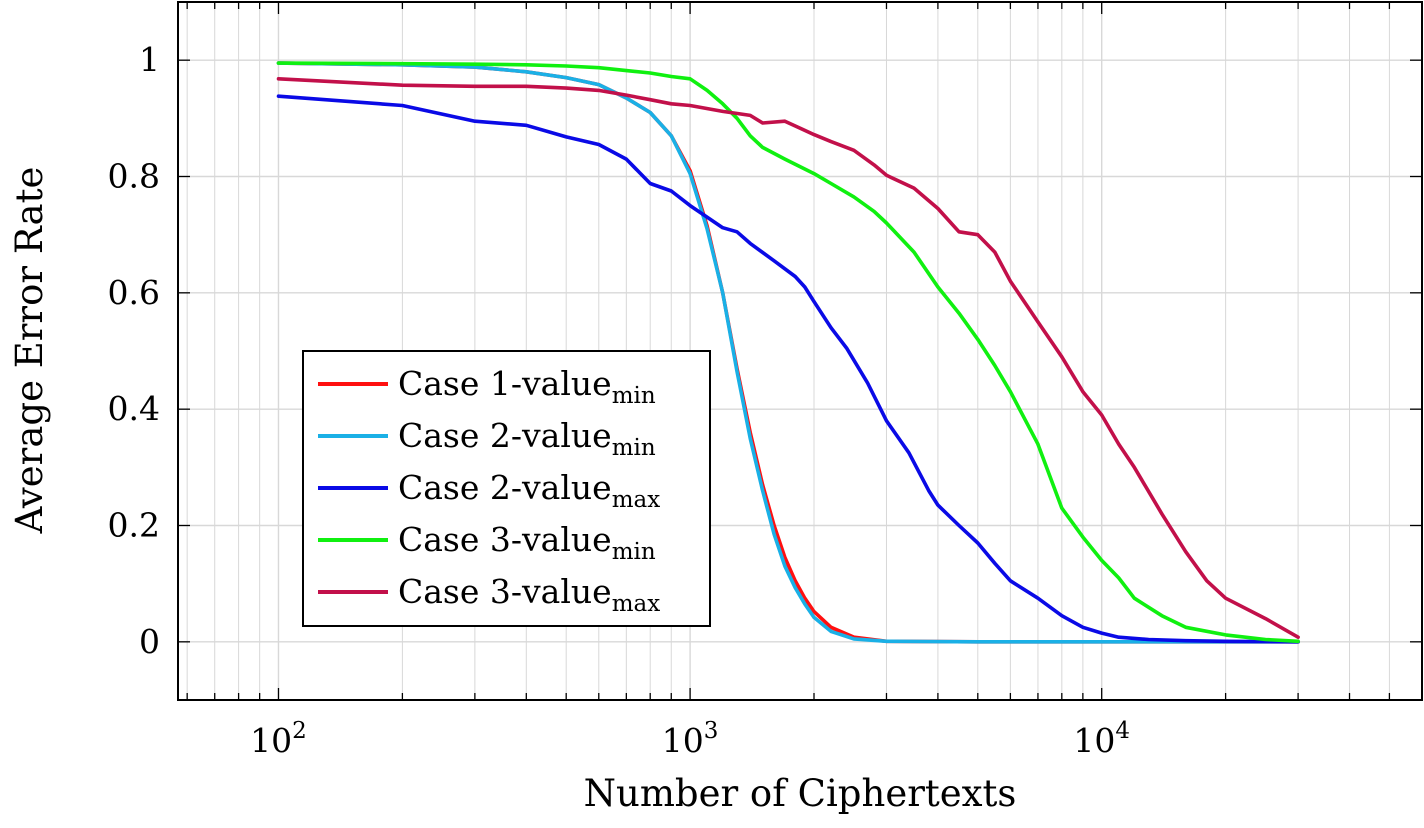 This screenshot has width=1424, height=828. Describe the element at coordinates (505, 383) in the screenshot. I see `legend-series-name: Case 1-value` at that location.